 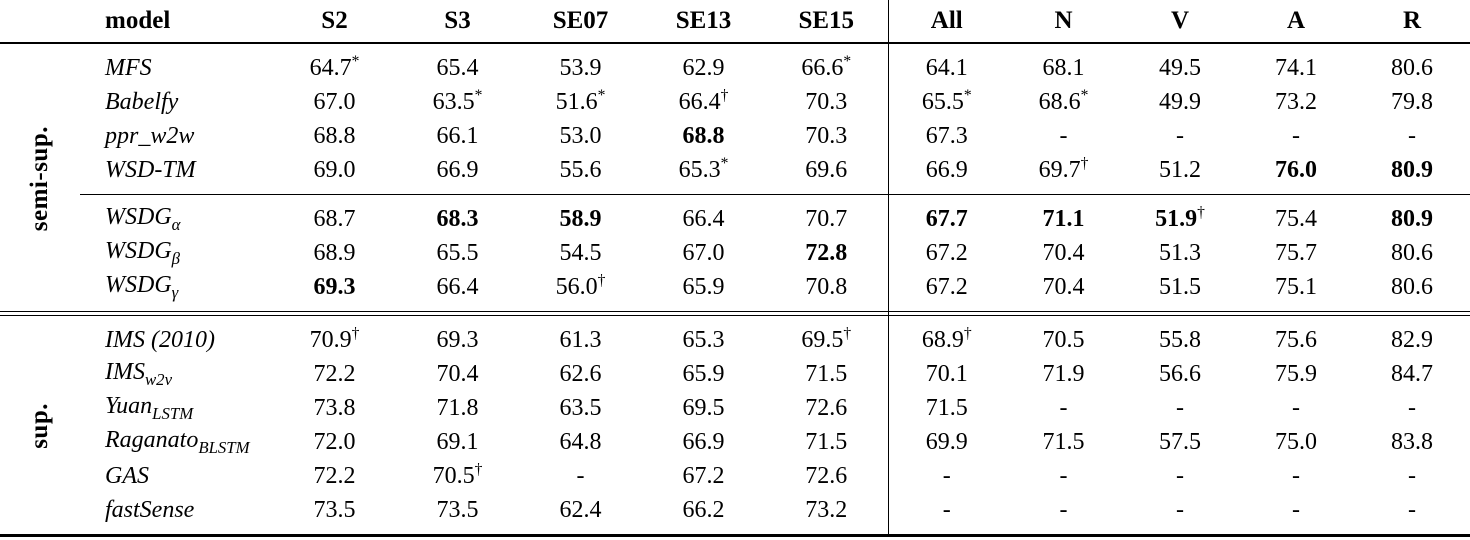 What do you see at coordinates (40, 22) in the screenshot?
I see `header-corner` at bounding box center [40, 22].